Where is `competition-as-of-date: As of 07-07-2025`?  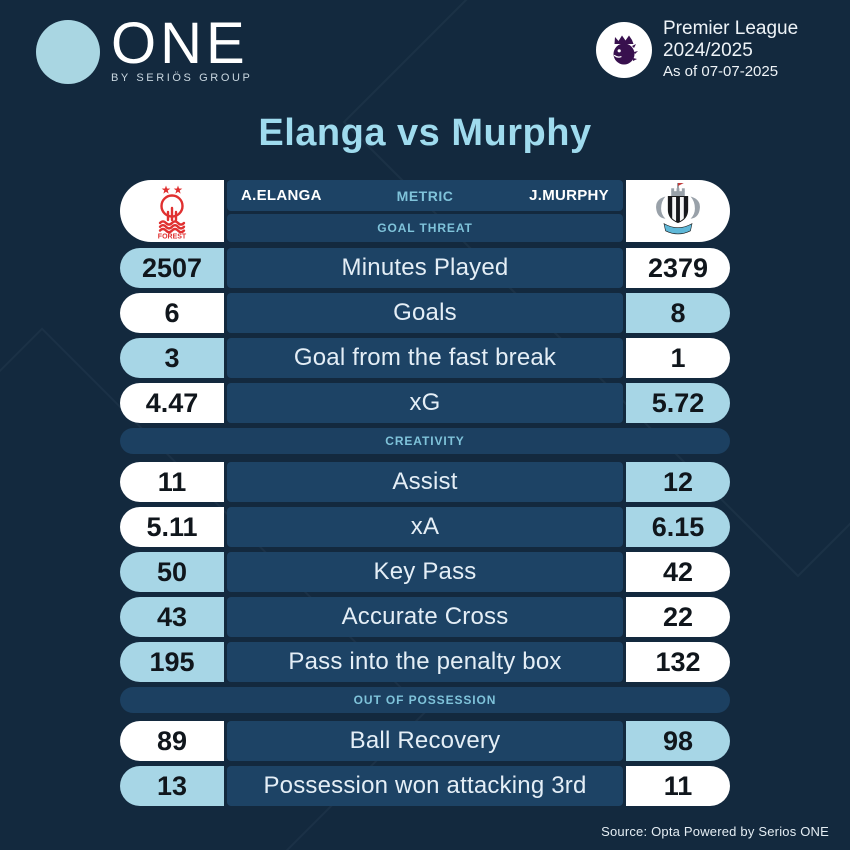
competition-as-of-date: As of 07-07-2025 is located at coordinates (721, 71).